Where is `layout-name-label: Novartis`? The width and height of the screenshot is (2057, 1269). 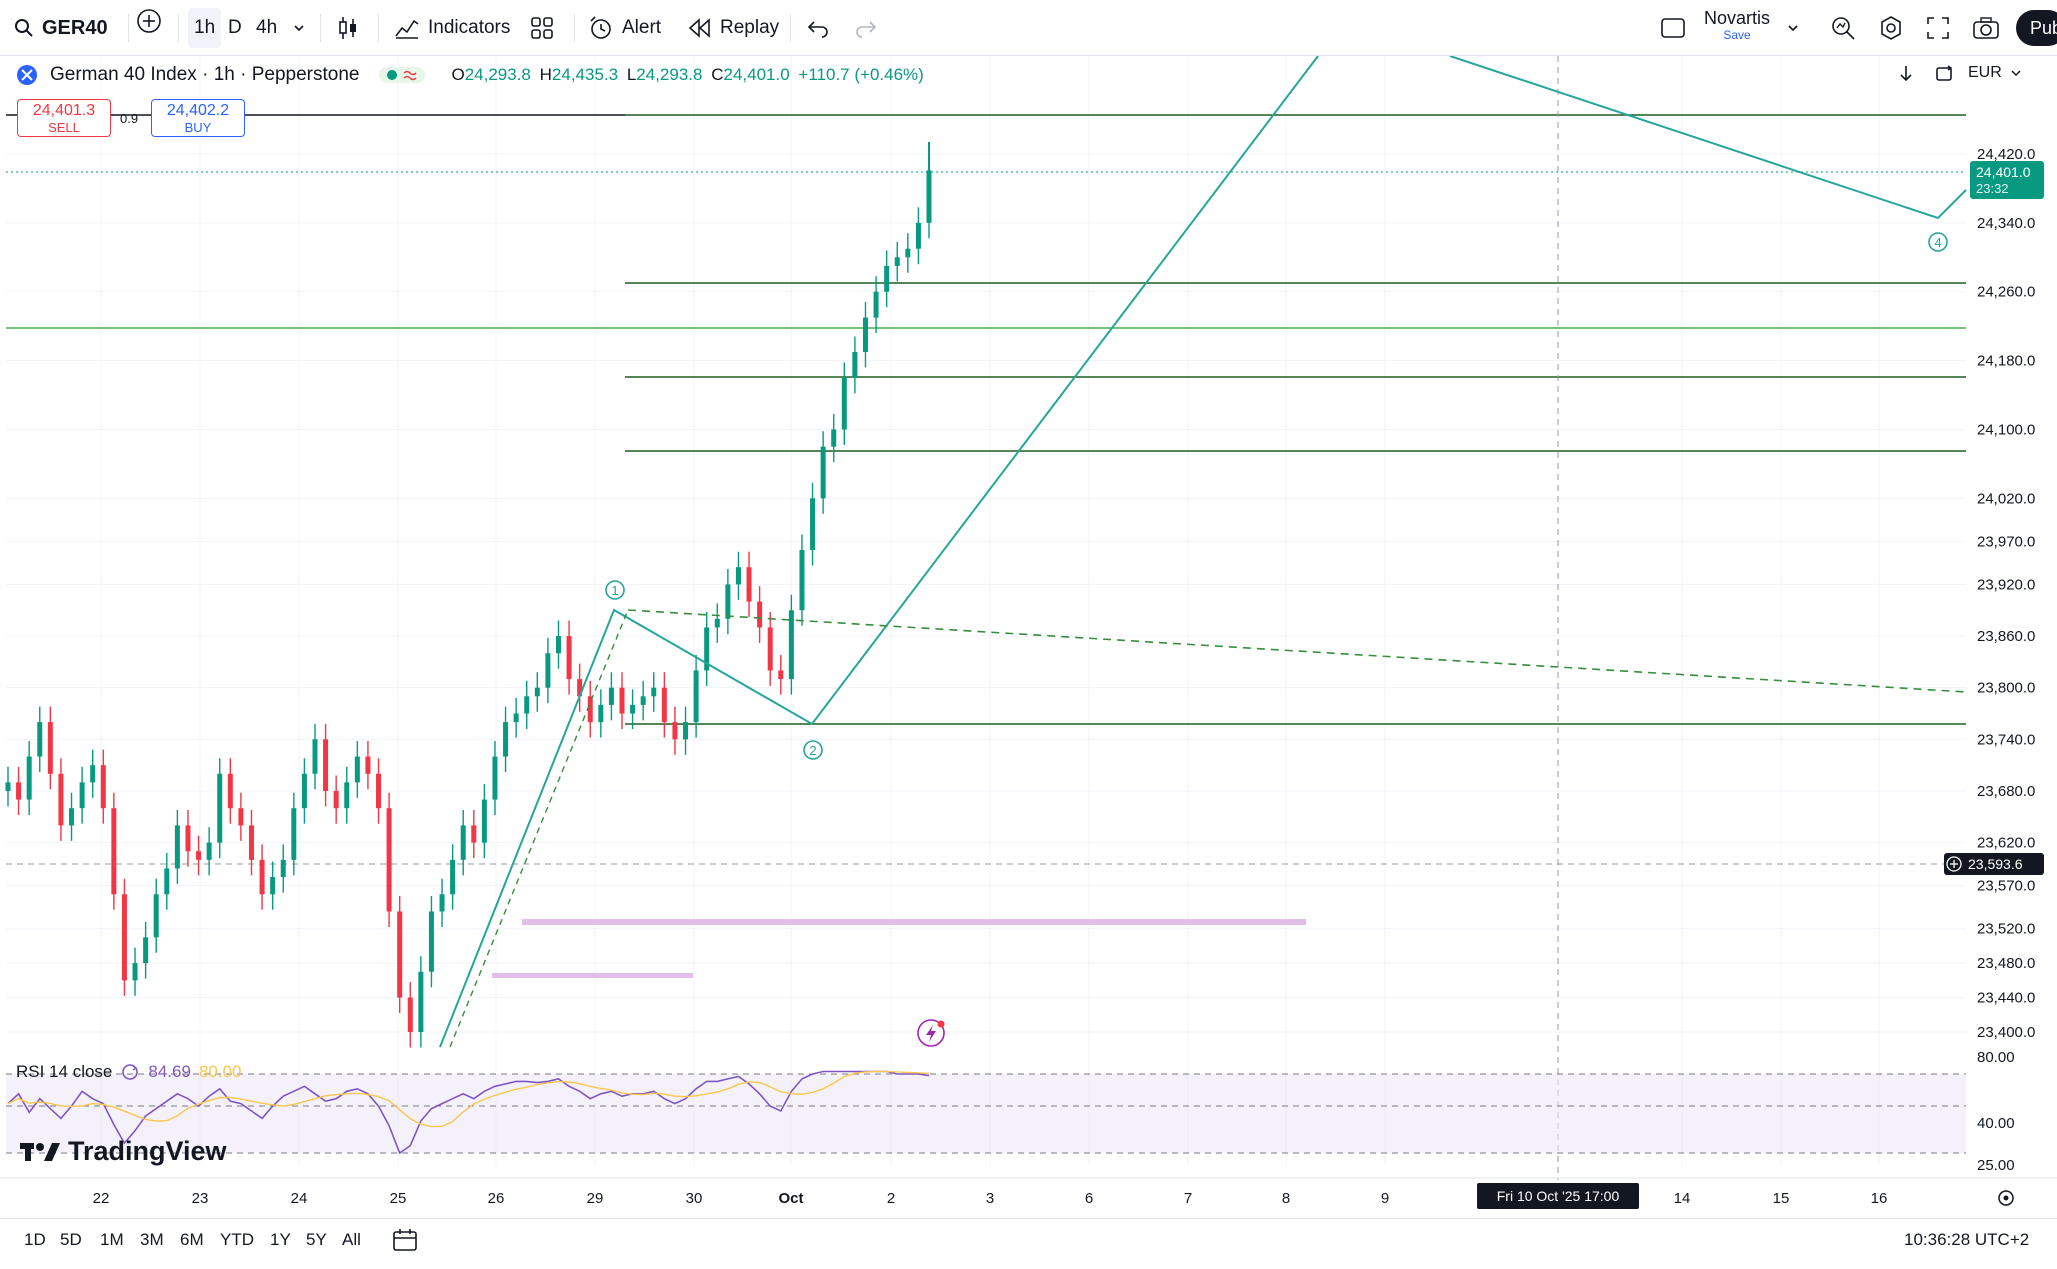
layout-name-label: Novartis is located at coordinates (1737, 18).